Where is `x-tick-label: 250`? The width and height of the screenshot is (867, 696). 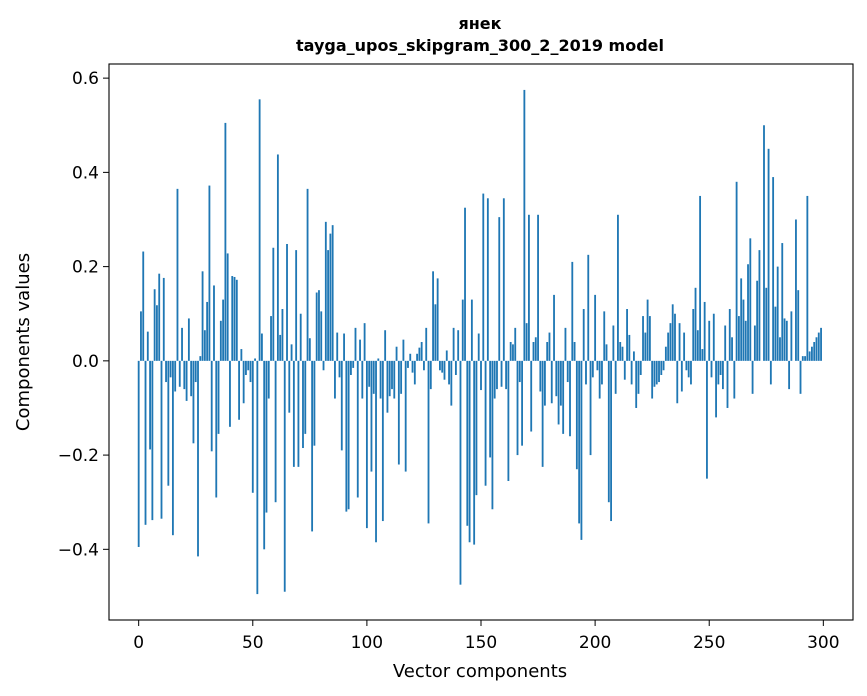
x-tick-label: 250 is located at coordinates (709, 643).